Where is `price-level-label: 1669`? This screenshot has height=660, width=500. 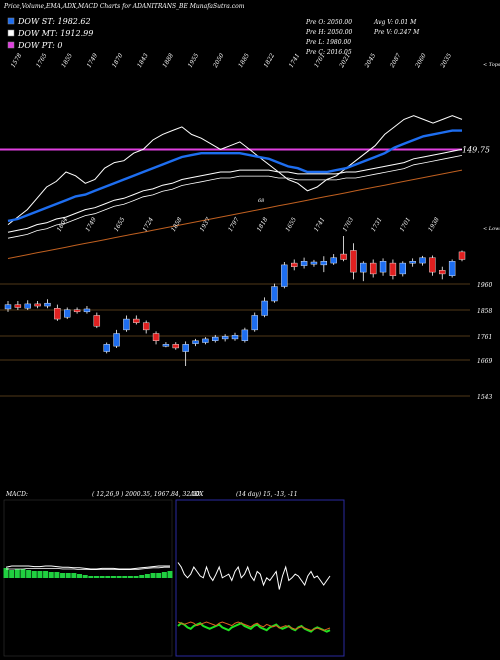
price-level-label: 1669 is located at coordinates (484, 361).